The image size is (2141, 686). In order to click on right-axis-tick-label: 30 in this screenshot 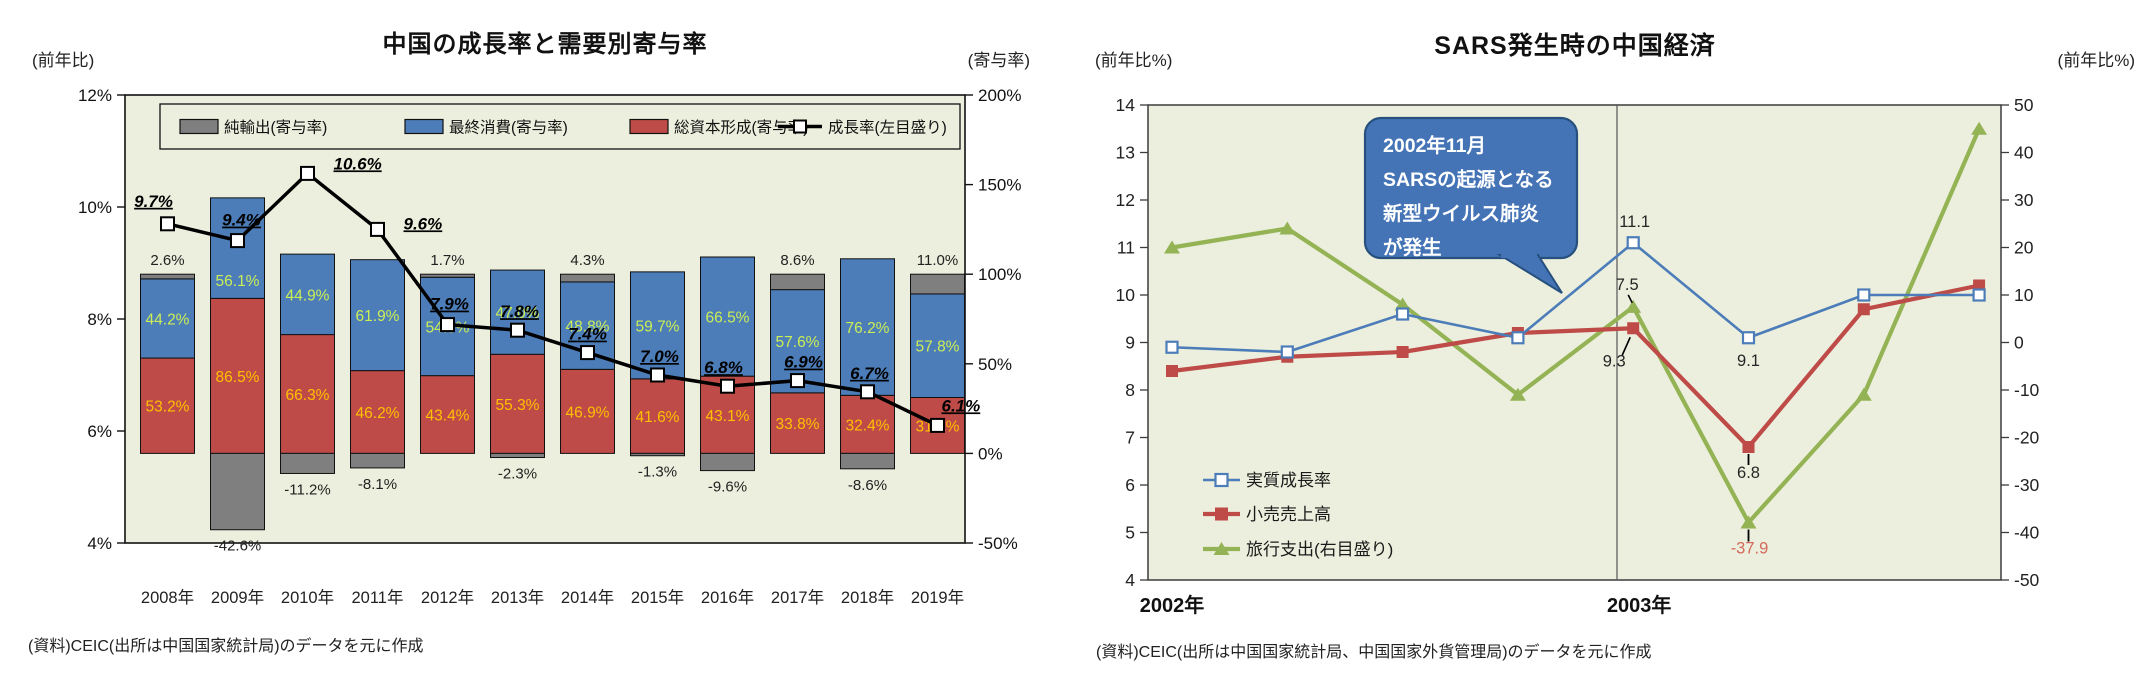, I will do `click(2024, 200)`.